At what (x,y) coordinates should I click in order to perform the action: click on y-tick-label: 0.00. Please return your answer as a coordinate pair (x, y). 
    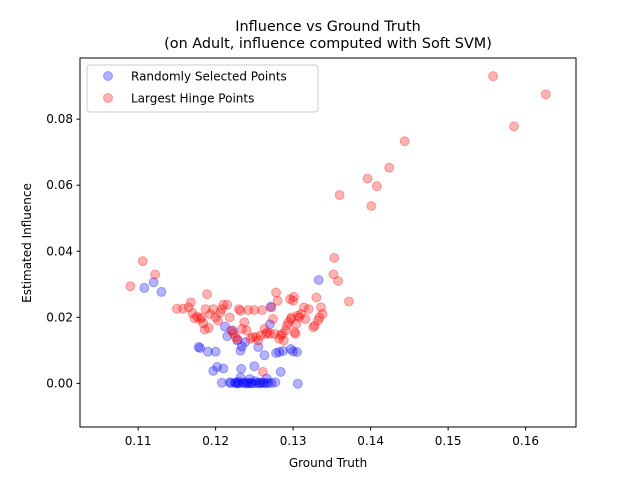
    Looking at the image, I should click on (59, 383).